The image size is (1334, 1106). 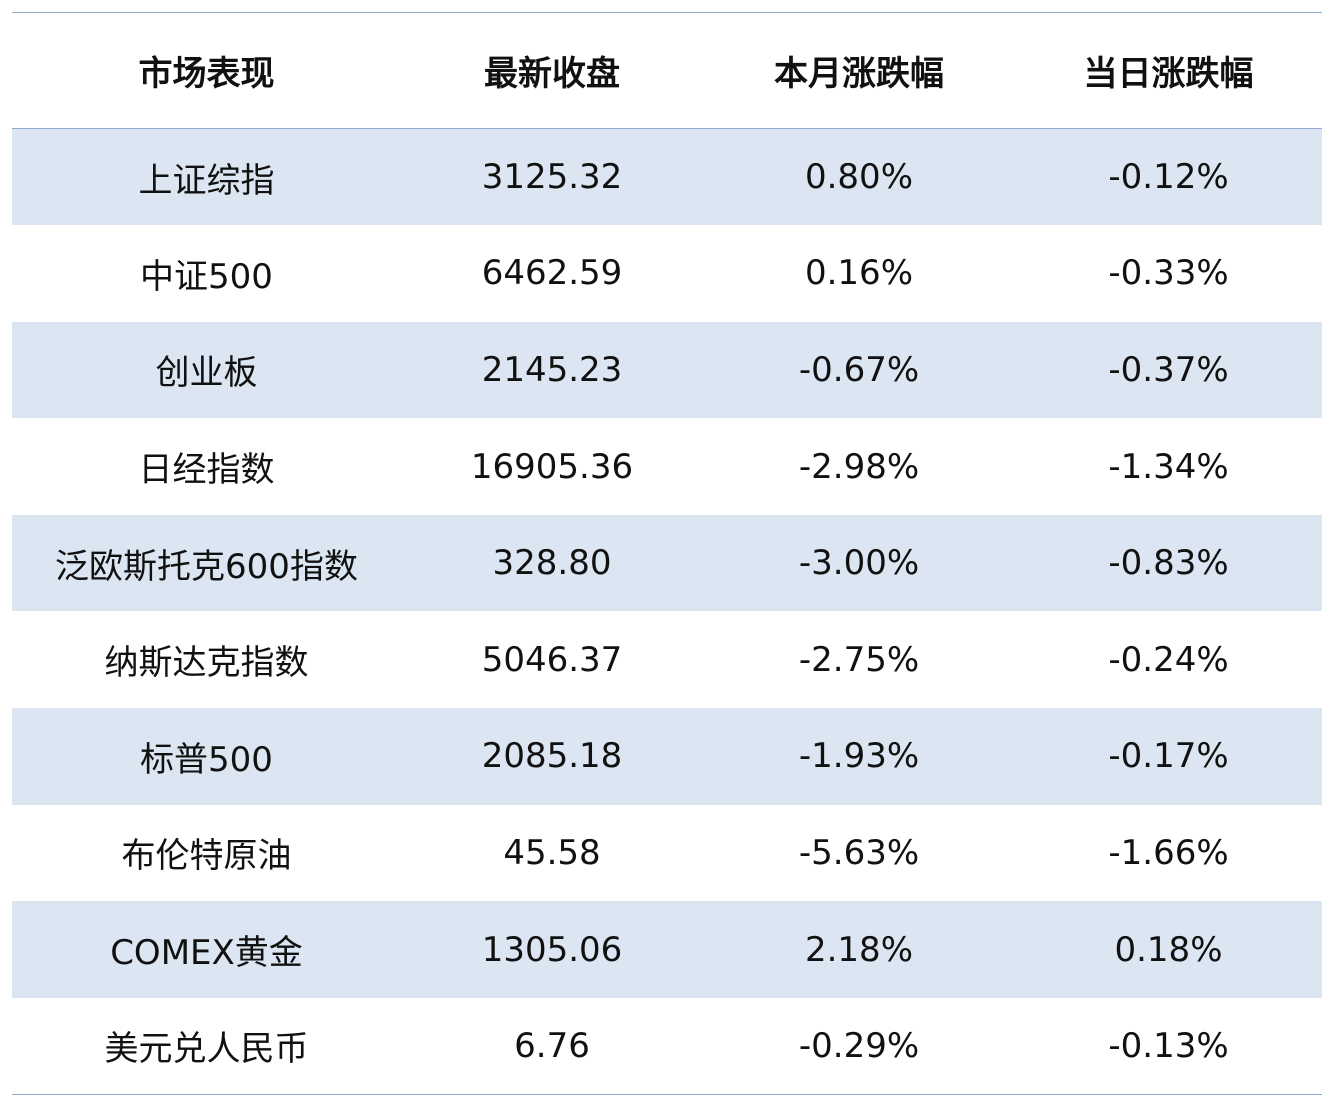 What do you see at coordinates (552, 273) in the screenshot?
I see `cell-latest-close: 6462.59` at bounding box center [552, 273].